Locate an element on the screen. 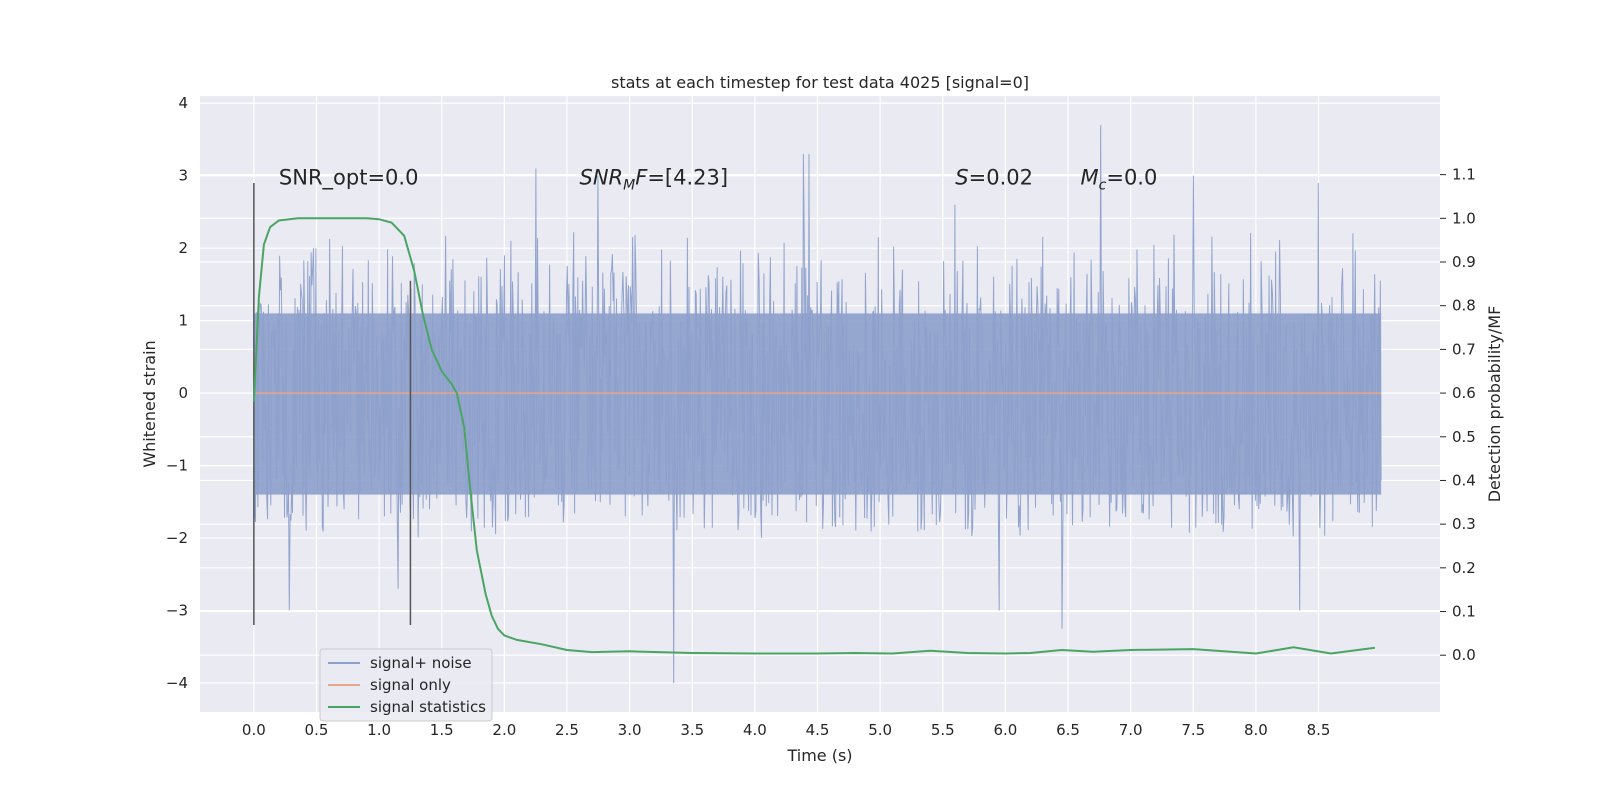 The image size is (1600, 800). x-axis-label: Time (s) is located at coordinates (819, 755).